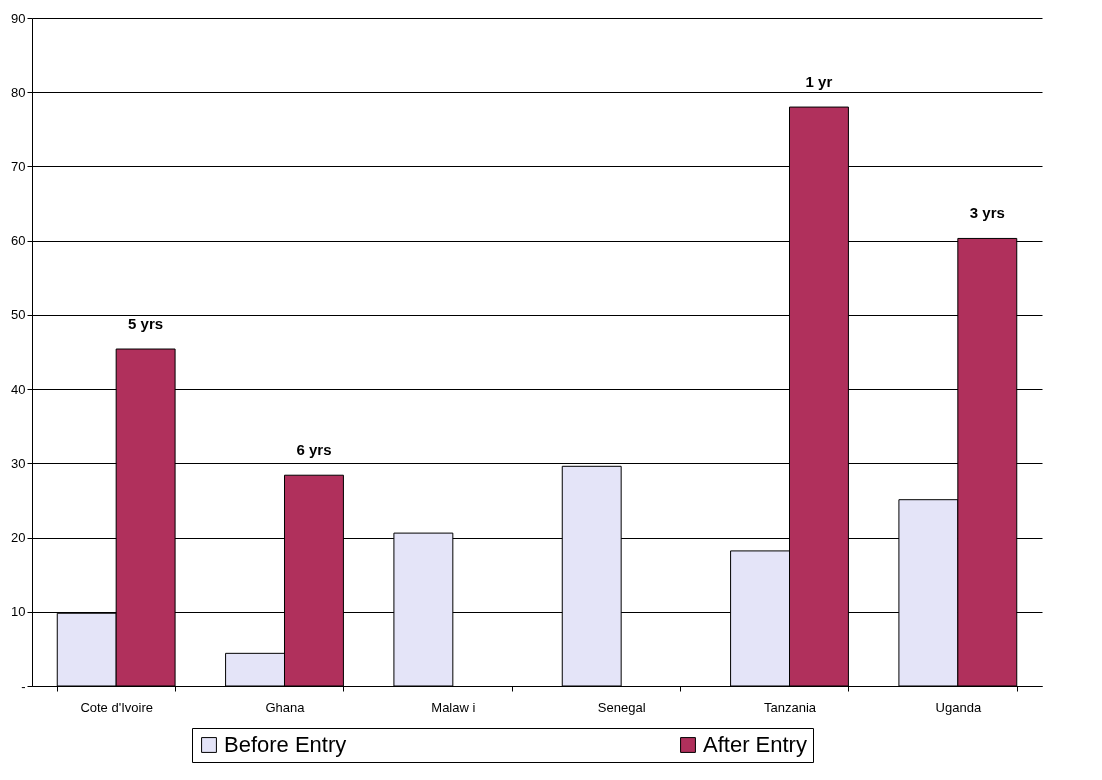 The height and width of the screenshot is (780, 1102). What do you see at coordinates (18, 612) in the screenshot?
I see `y-tick-label: 10` at bounding box center [18, 612].